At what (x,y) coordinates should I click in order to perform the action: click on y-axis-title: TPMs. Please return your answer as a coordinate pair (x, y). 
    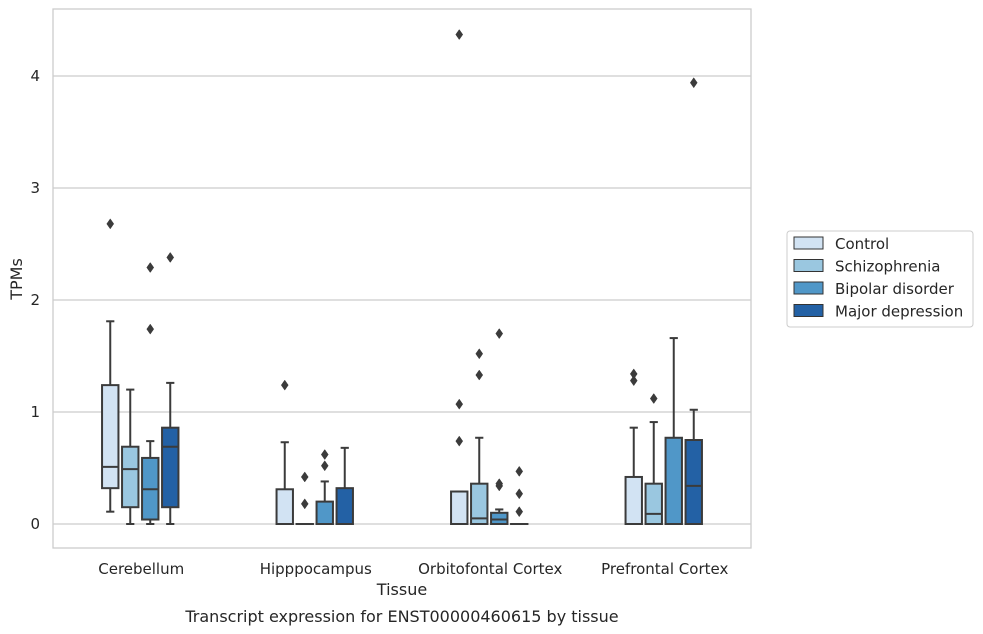
    Looking at the image, I should click on (16, 279).